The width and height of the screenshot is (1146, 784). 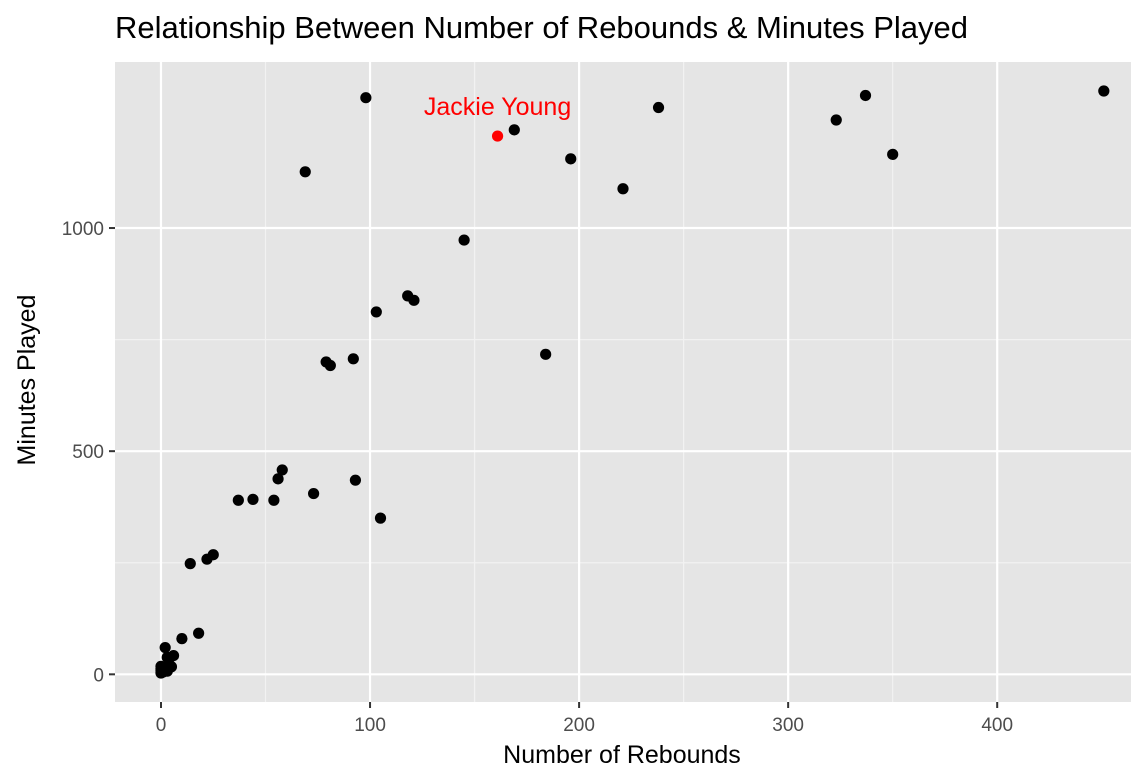 I want to click on y-axis-title: Minutes Played, so click(x=27, y=380).